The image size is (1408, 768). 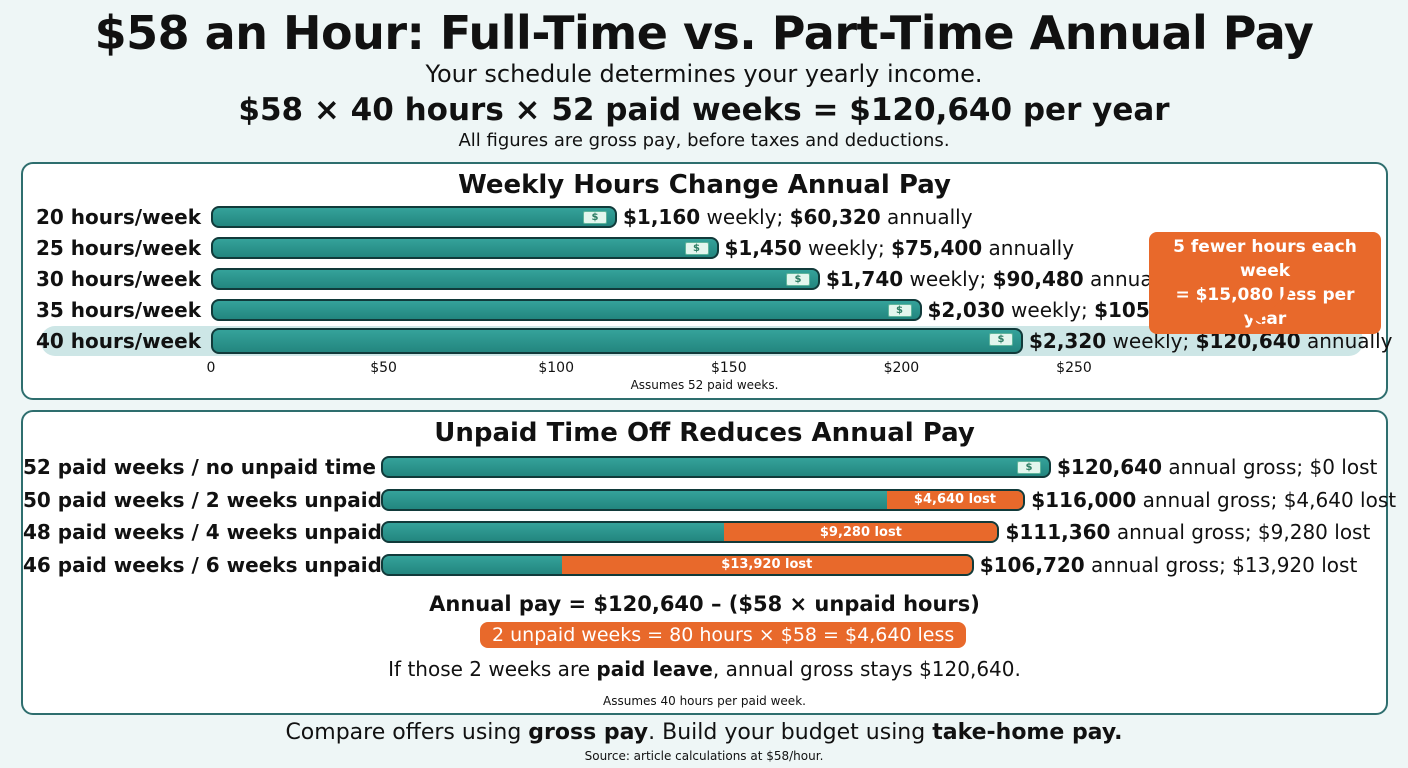 I want to click on lost-segment: $4,640 lost, so click(x=955, y=499).